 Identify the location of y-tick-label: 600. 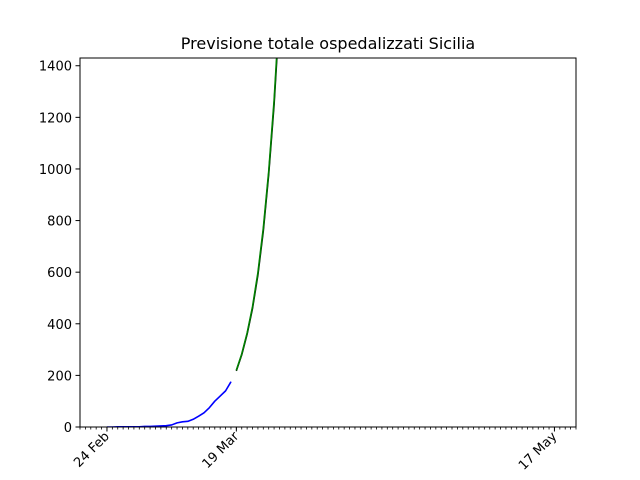
(59, 273).